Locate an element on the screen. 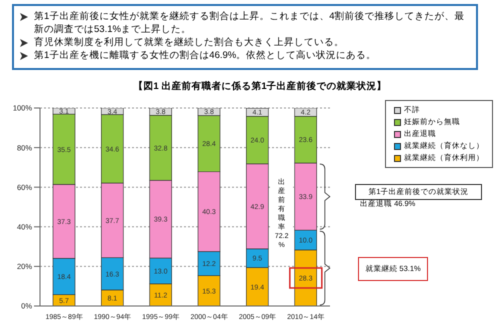  text: 第1子出産を機に離職する女性の割合は46.9%。依然として高い状況にある。 is located at coordinates (205, 55).